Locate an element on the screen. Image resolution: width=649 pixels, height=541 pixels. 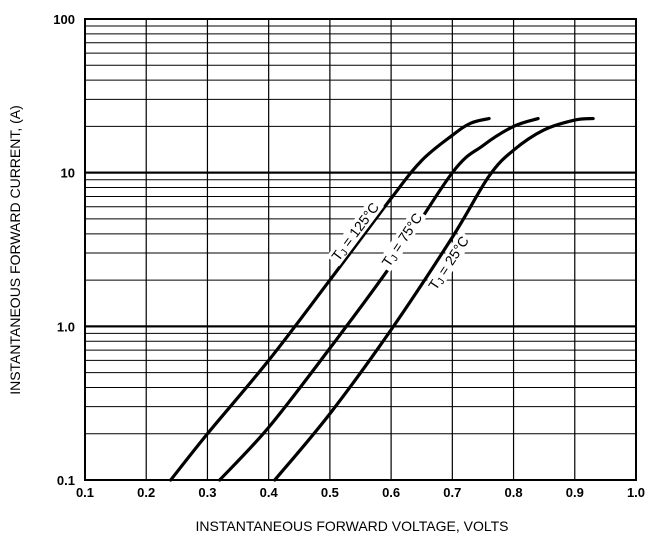
series-label-2: TJ = 75°C is located at coordinates (402, 240).